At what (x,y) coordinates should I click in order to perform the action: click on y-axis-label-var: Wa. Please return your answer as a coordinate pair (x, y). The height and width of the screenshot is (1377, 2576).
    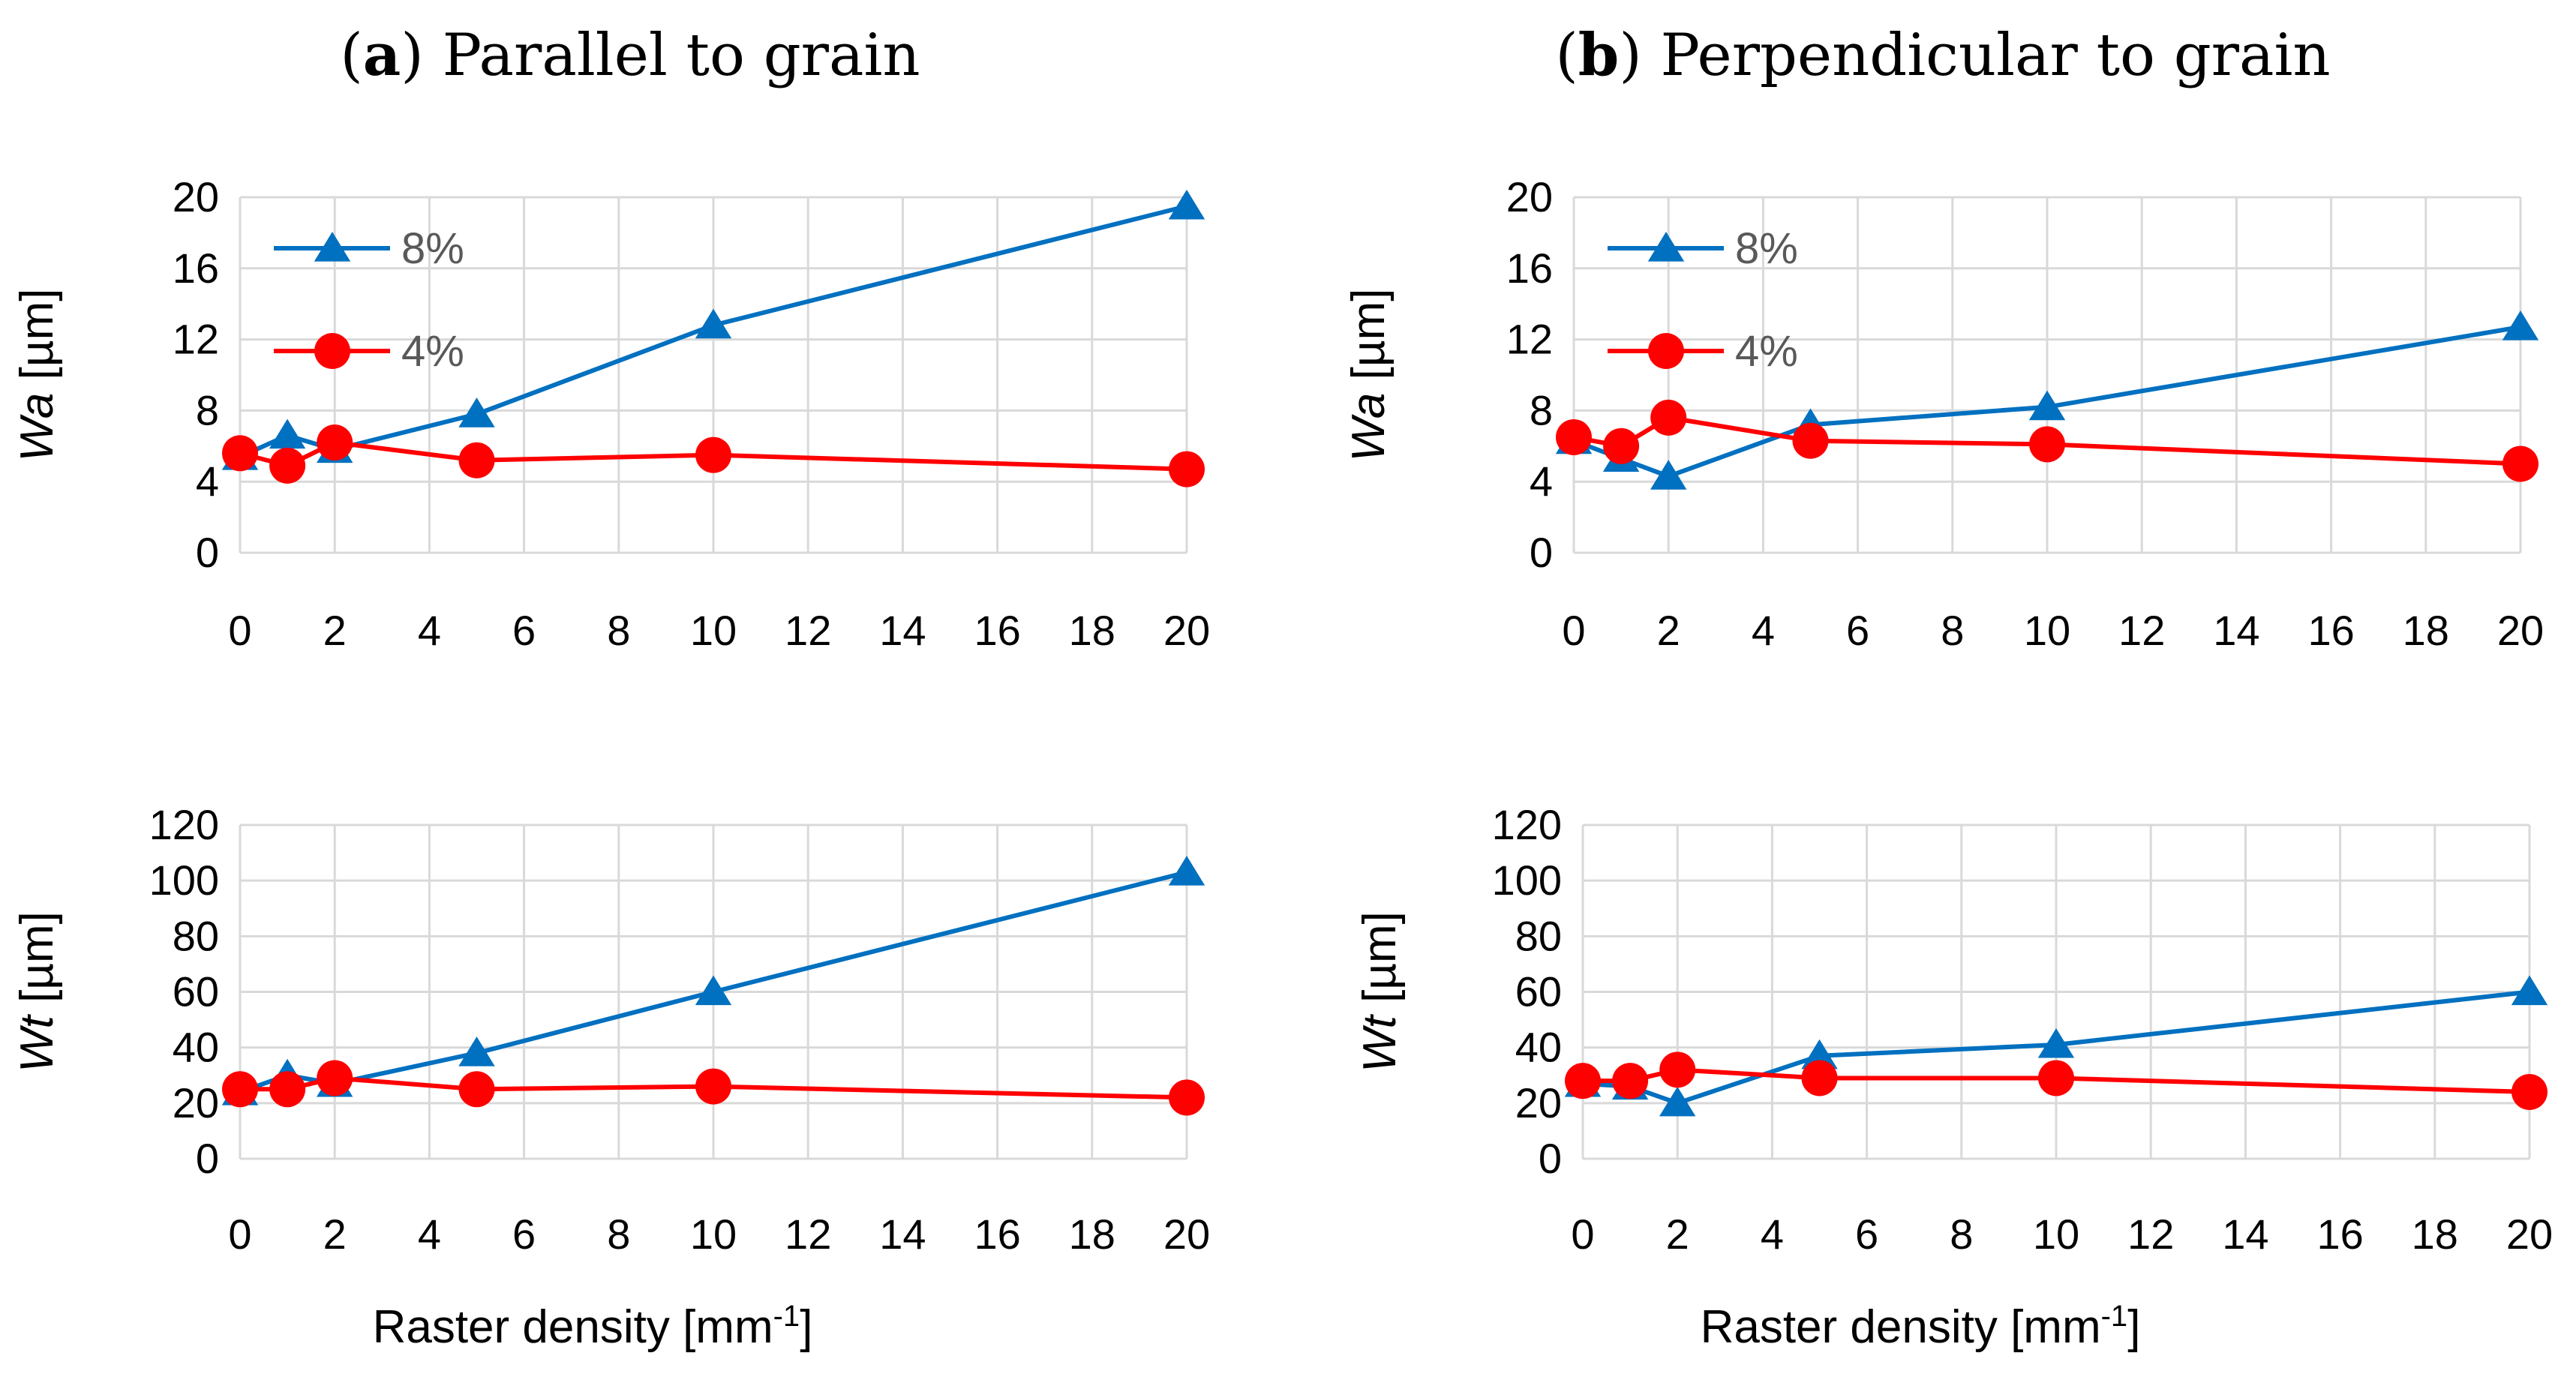
    Looking at the image, I should click on (37, 427).